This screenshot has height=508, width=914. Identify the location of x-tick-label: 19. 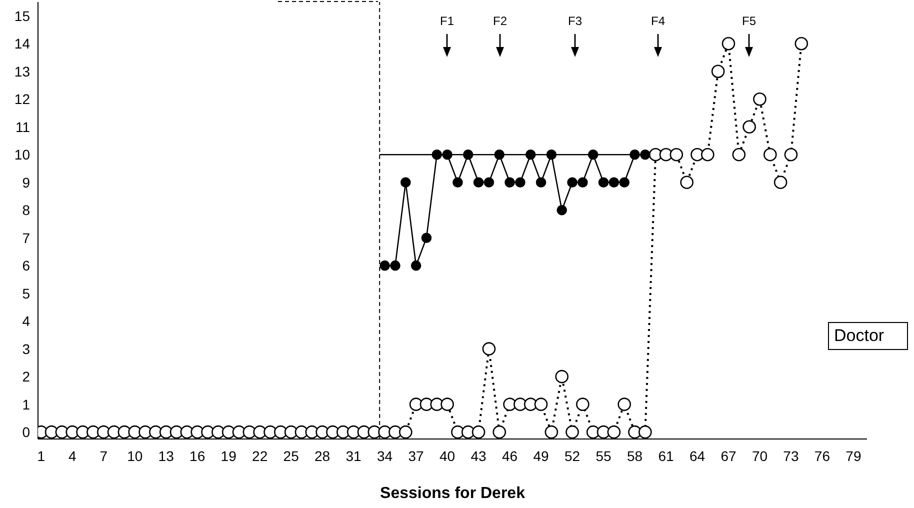
(228, 456).